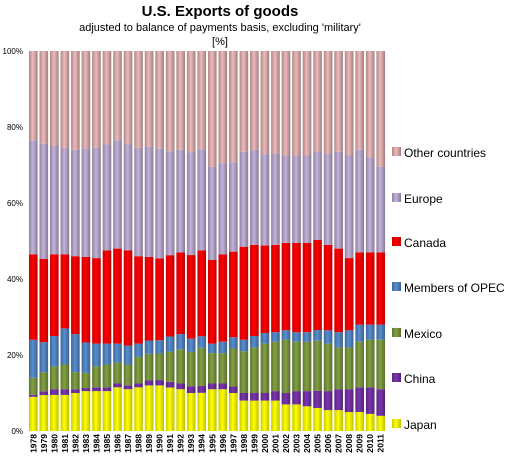  I want to click on bar-segment-members-of-opec-2002, so click(286, 335).